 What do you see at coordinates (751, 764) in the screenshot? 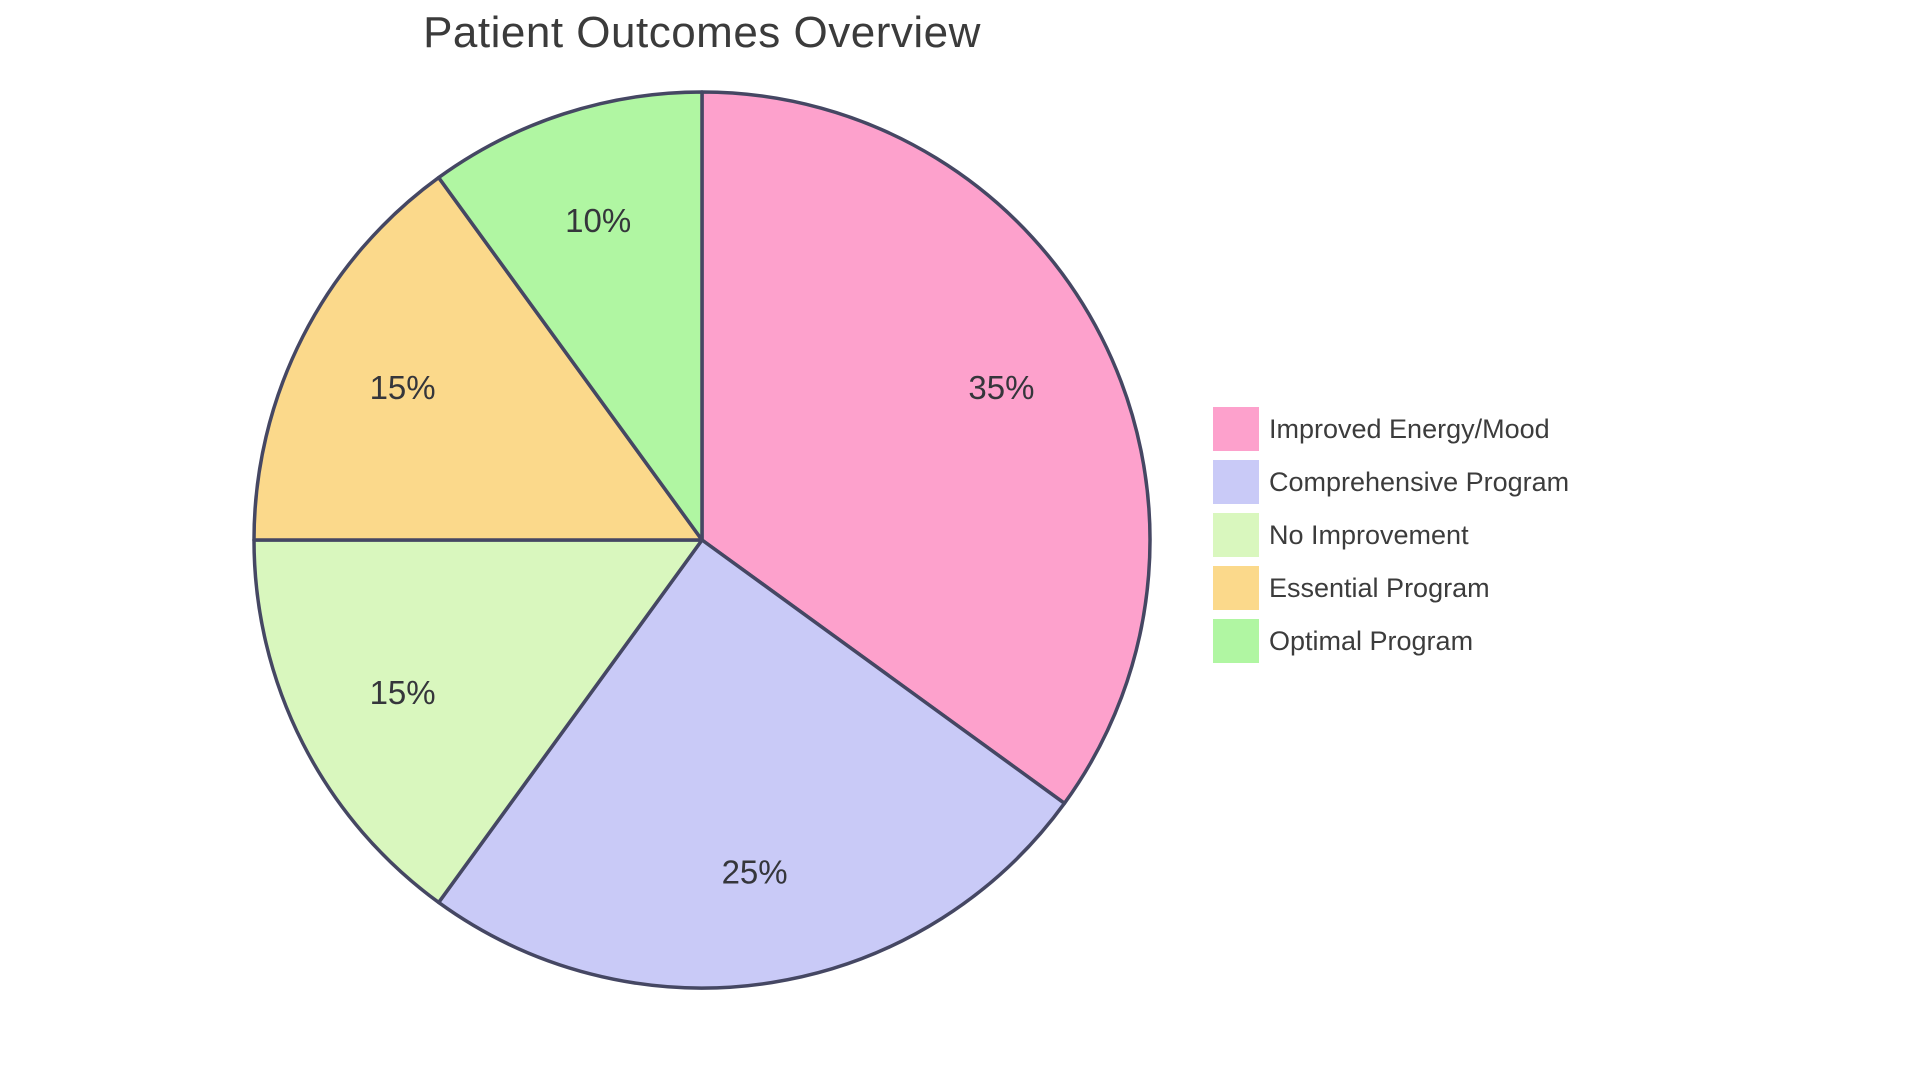
I see `pie-slice-comprehensive-program` at bounding box center [751, 764].